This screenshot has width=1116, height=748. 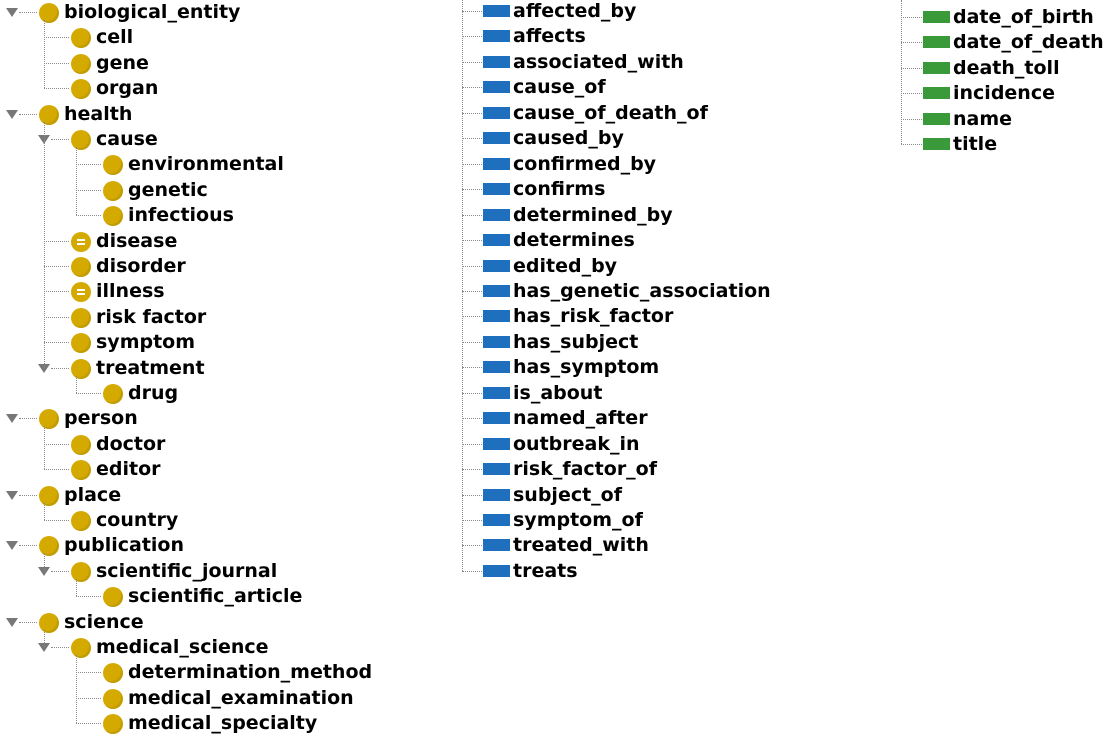 What do you see at coordinates (220, 317) in the screenshot?
I see `class-tree-item: risk factor` at bounding box center [220, 317].